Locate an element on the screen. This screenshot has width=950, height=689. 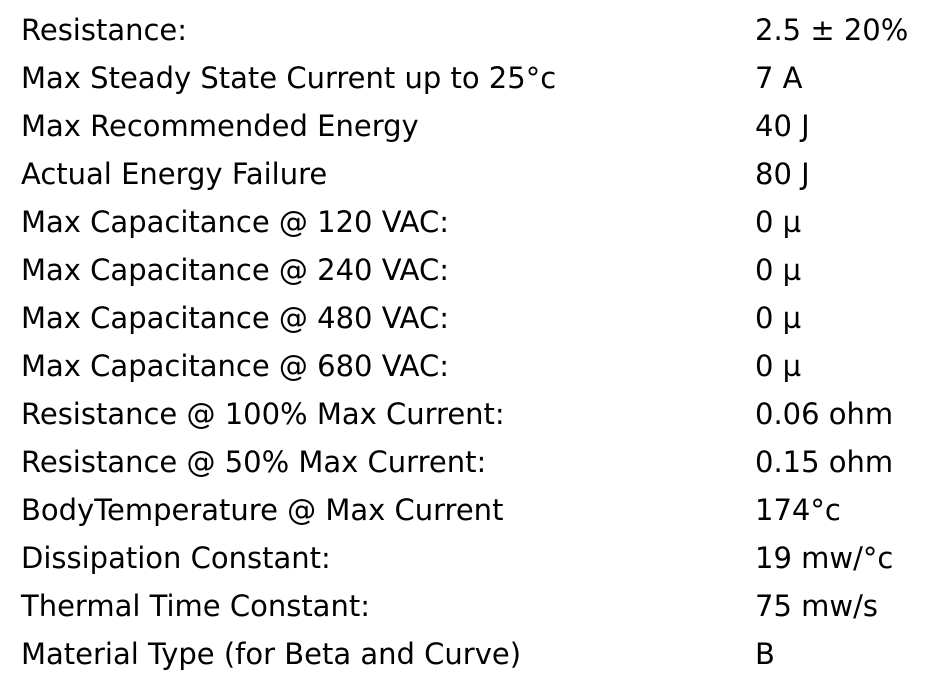
spec-row: Actual Energy Failure 80 J is located at coordinates (475, 174).